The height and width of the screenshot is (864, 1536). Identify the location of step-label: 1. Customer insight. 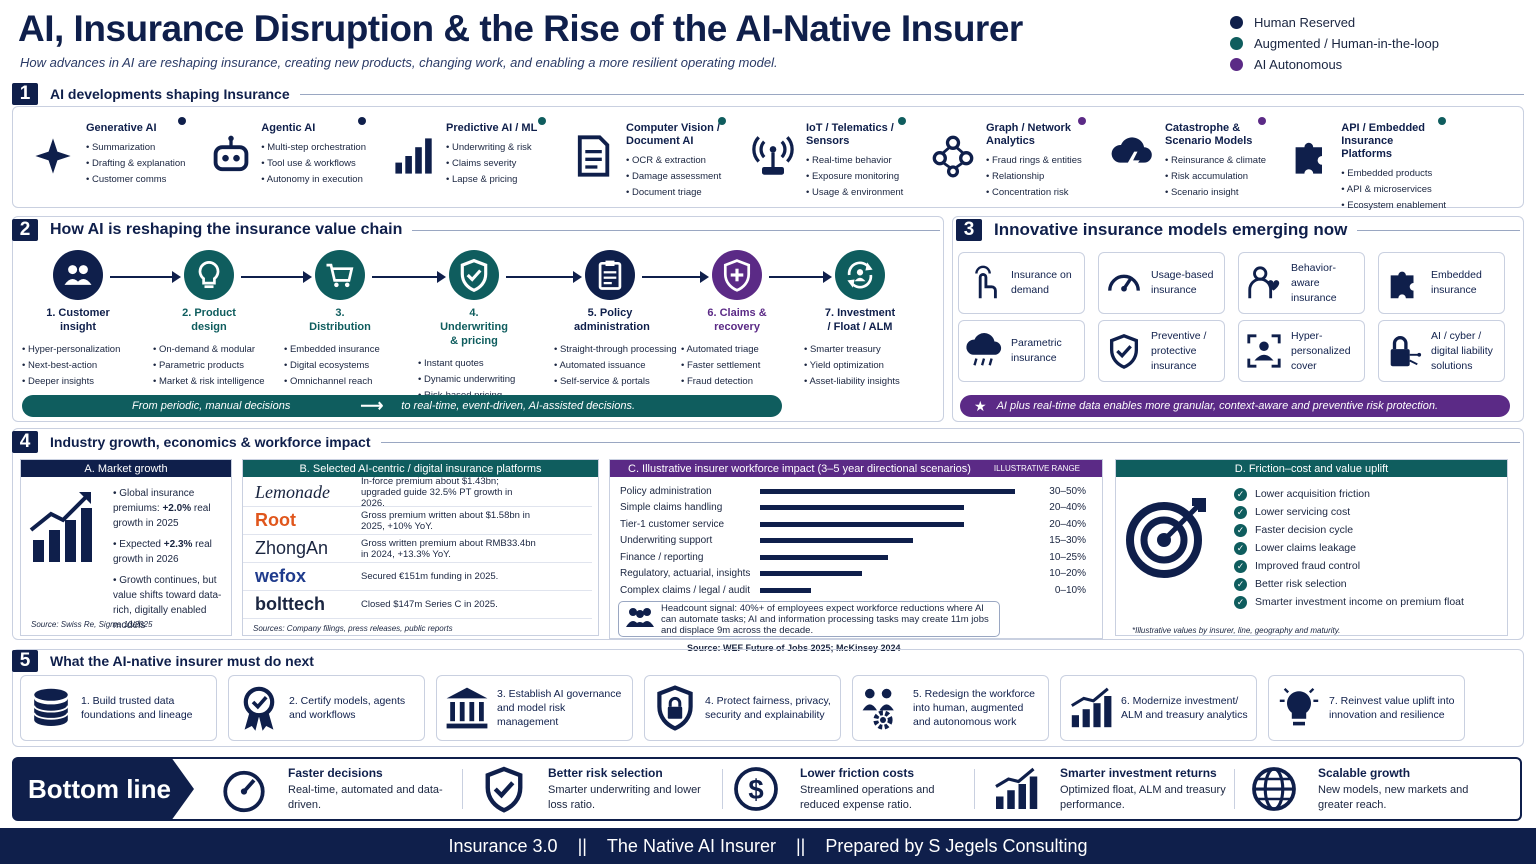
(78, 320).